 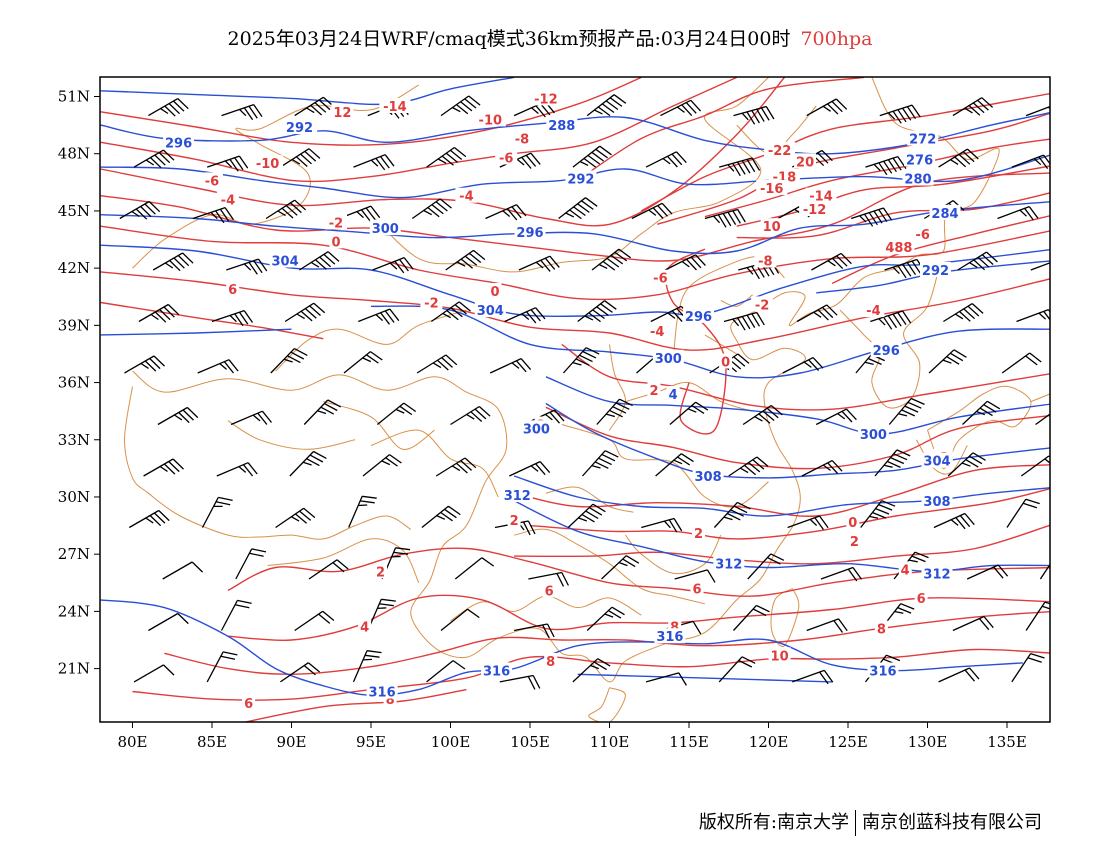 What do you see at coordinates (74, 669) in the screenshot?
I see `lat-label: 21N` at bounding box center [74, 669].